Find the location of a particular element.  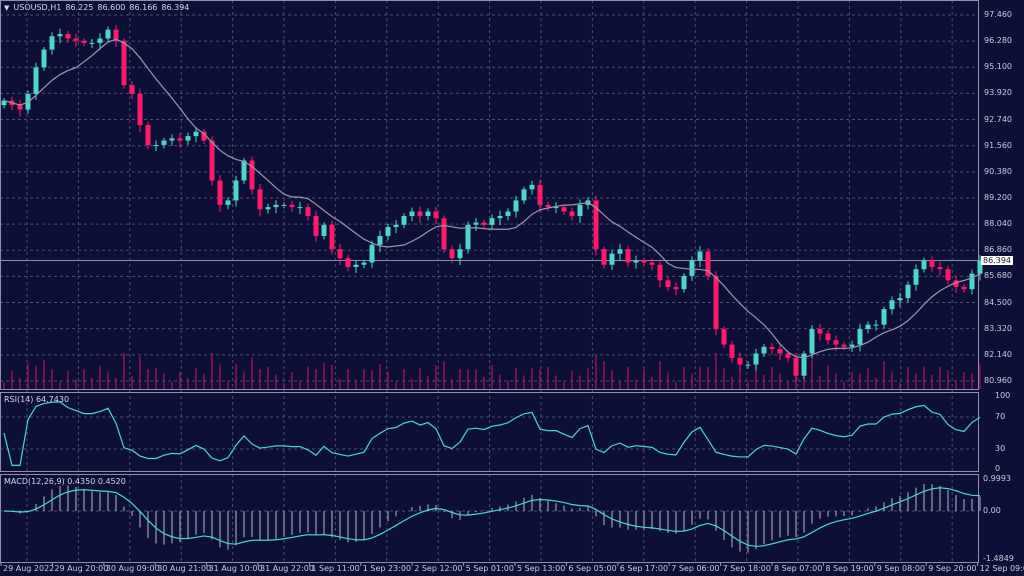

high-value: 86.600 is located at coordinates (111, 7).